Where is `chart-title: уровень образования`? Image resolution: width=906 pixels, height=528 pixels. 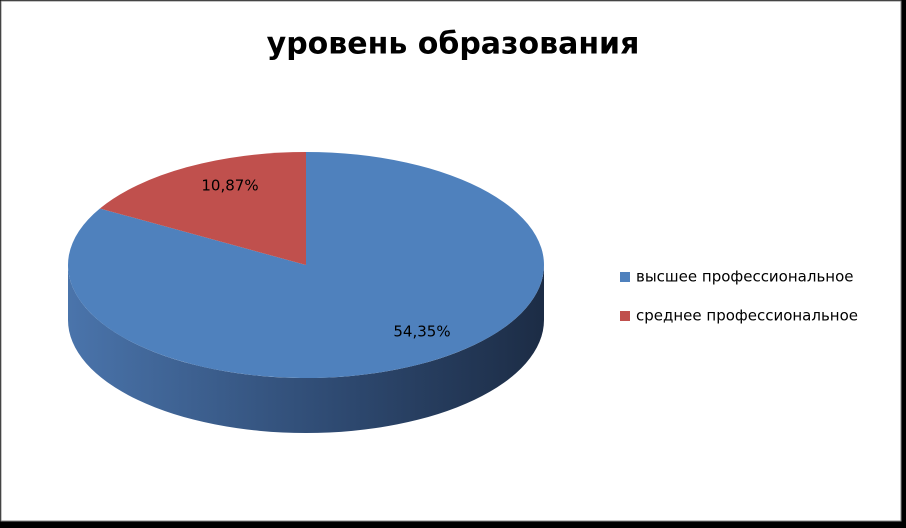
chart-title: уровень образования is located at coordinates (453, 44).